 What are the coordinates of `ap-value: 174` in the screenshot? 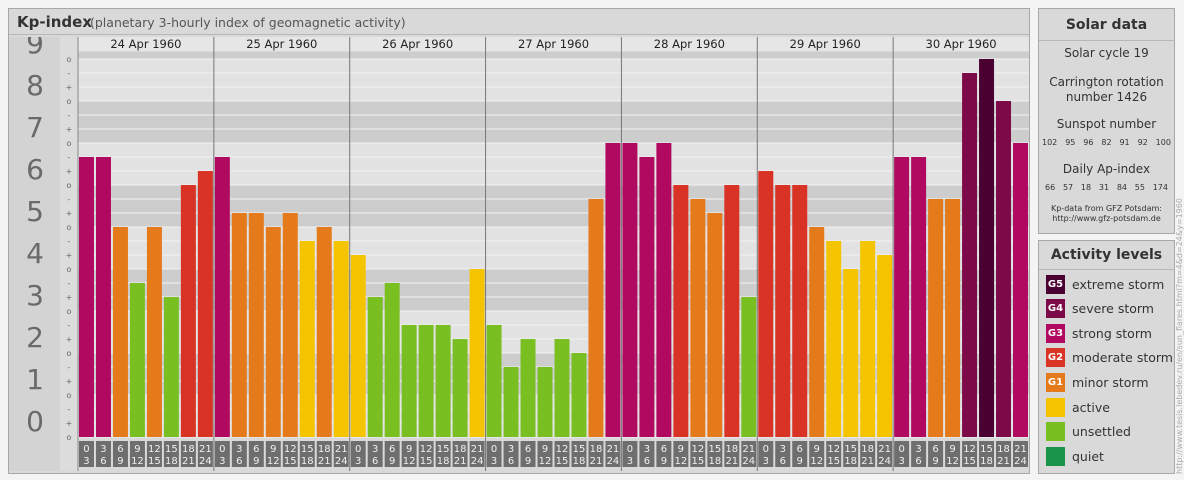 It's located at (1160, 187).